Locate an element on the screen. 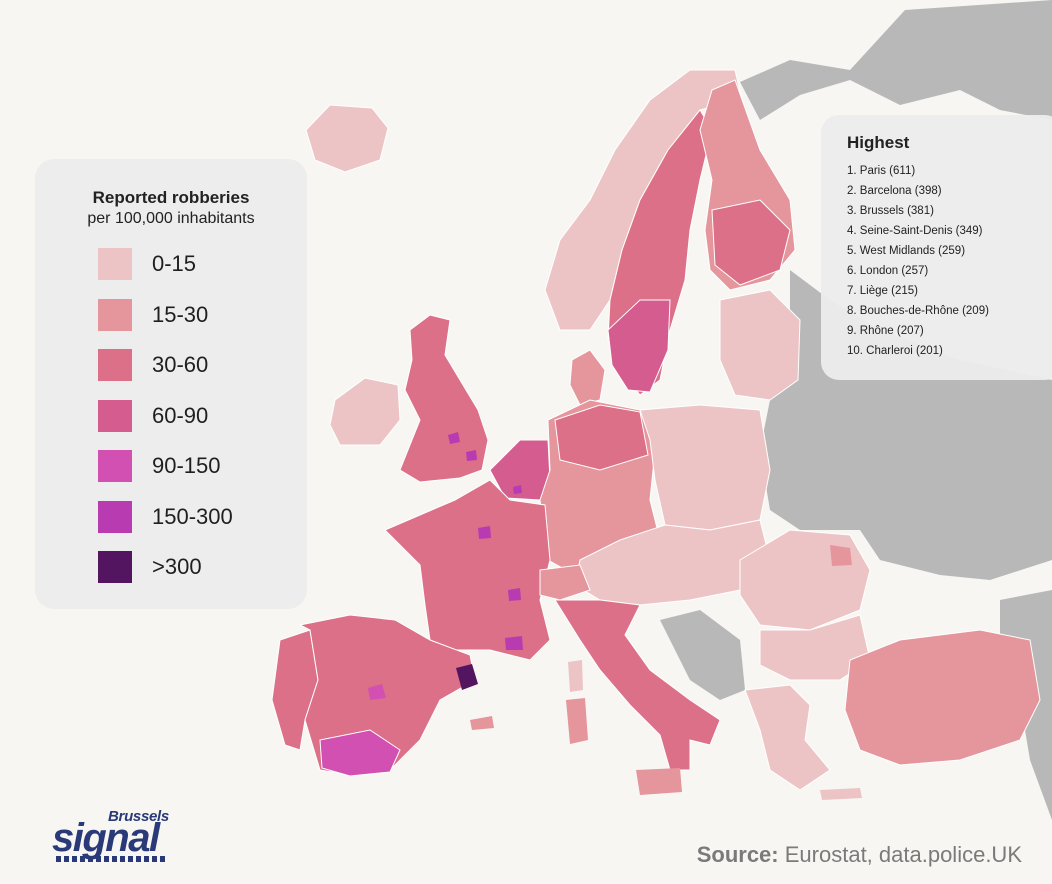 This screenshot has height=884, width=1052. region-bouches-du-rhone is located at coordinates (514, 643).